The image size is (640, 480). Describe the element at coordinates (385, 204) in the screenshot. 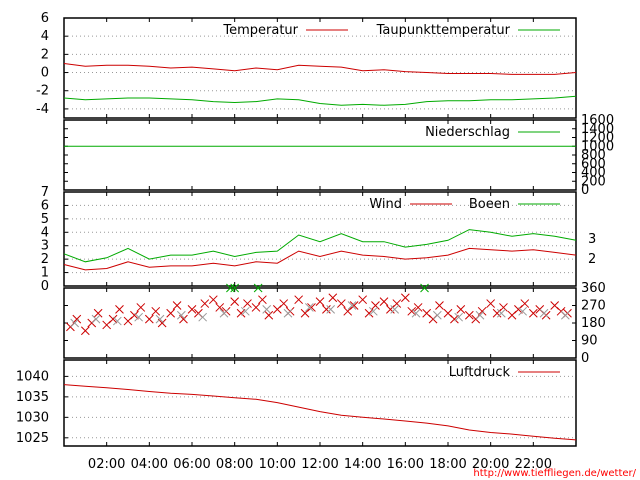

I see `wind-legend-label: Wind` at that location.